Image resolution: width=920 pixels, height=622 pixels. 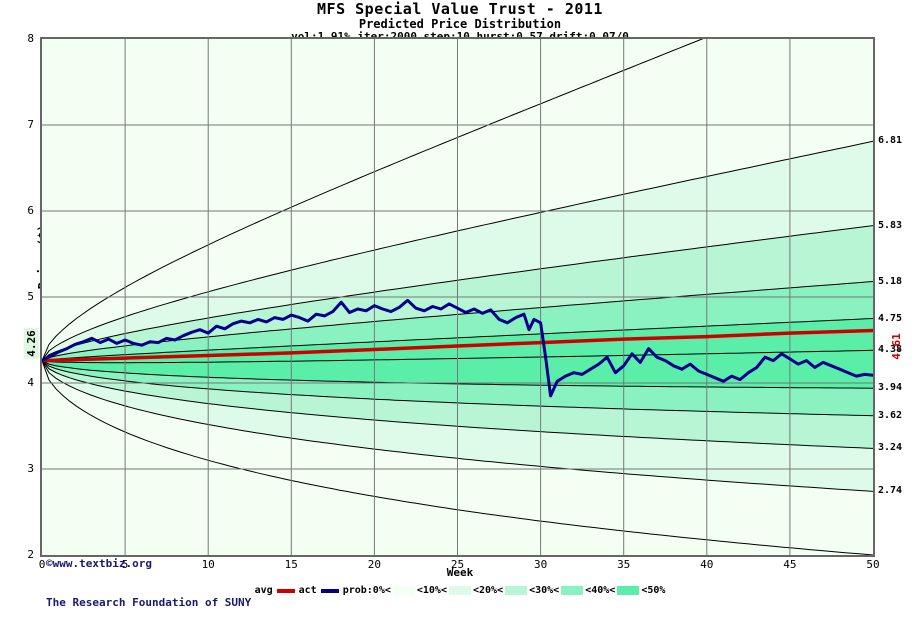 I want to click on y-tick-7: 7, so click(x=30, y=124).